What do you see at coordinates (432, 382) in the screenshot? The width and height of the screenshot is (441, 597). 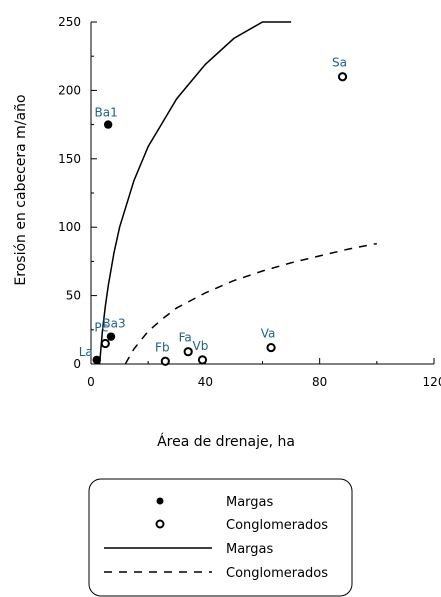 I see `x-tick-label: 120` at bounding box center [432, 382].